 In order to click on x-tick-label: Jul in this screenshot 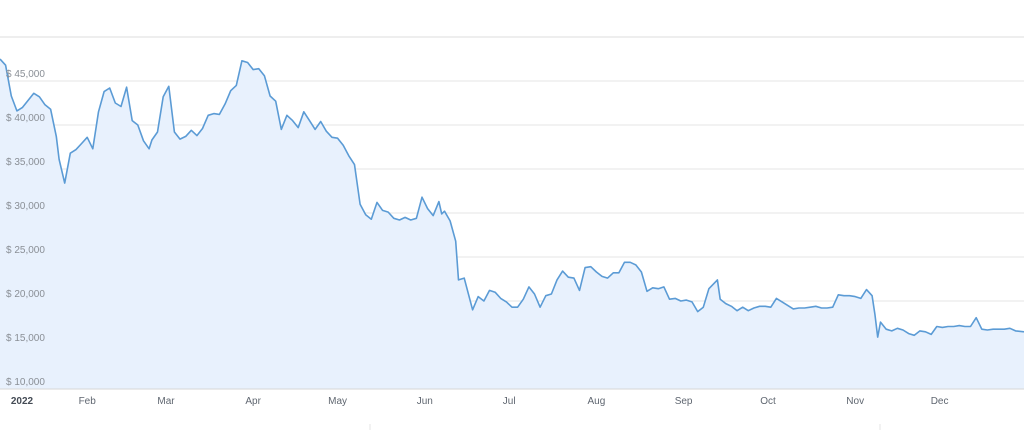, I will do `click(509, 401)`.